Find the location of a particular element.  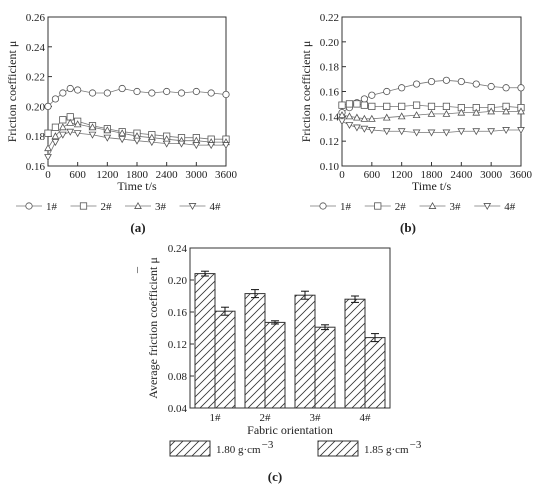

x-tick-label-1: 600 is located at coordinates (77, 175).